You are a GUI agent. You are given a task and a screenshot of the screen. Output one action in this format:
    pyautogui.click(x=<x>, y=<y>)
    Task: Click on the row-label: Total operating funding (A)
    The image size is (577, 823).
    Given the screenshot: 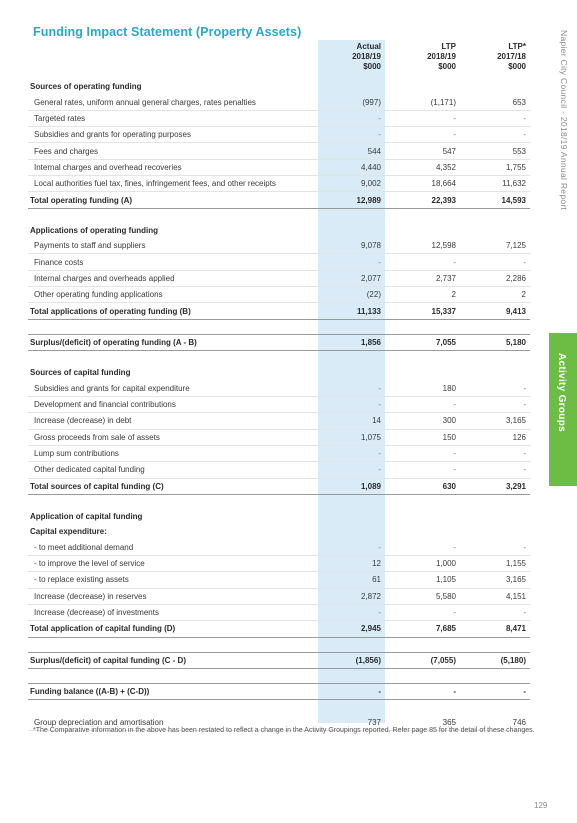 What is the action you would take?
    pyautogui.click(x=173, y=200)
    